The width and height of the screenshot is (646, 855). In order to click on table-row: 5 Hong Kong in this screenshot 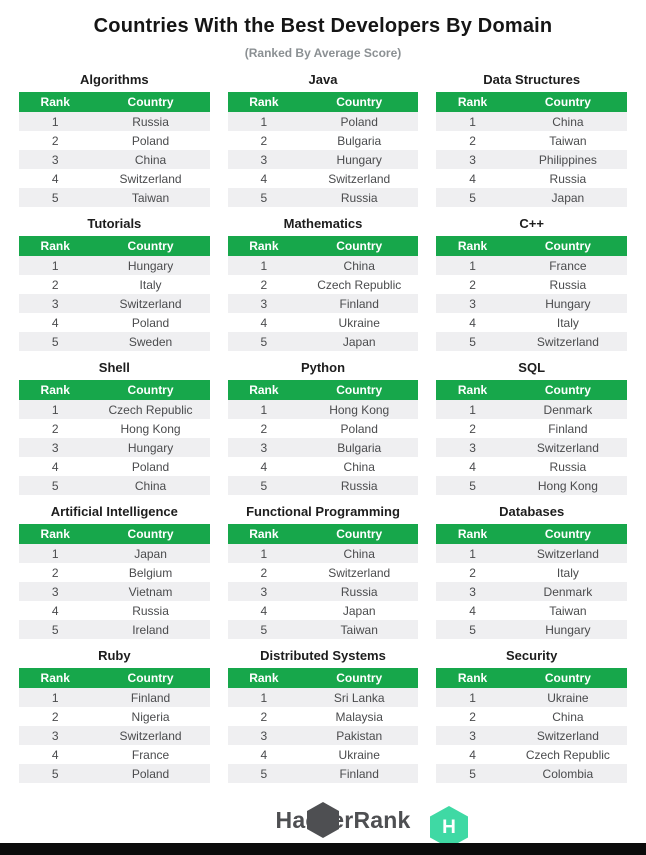, I will do `click(531, 485)`.